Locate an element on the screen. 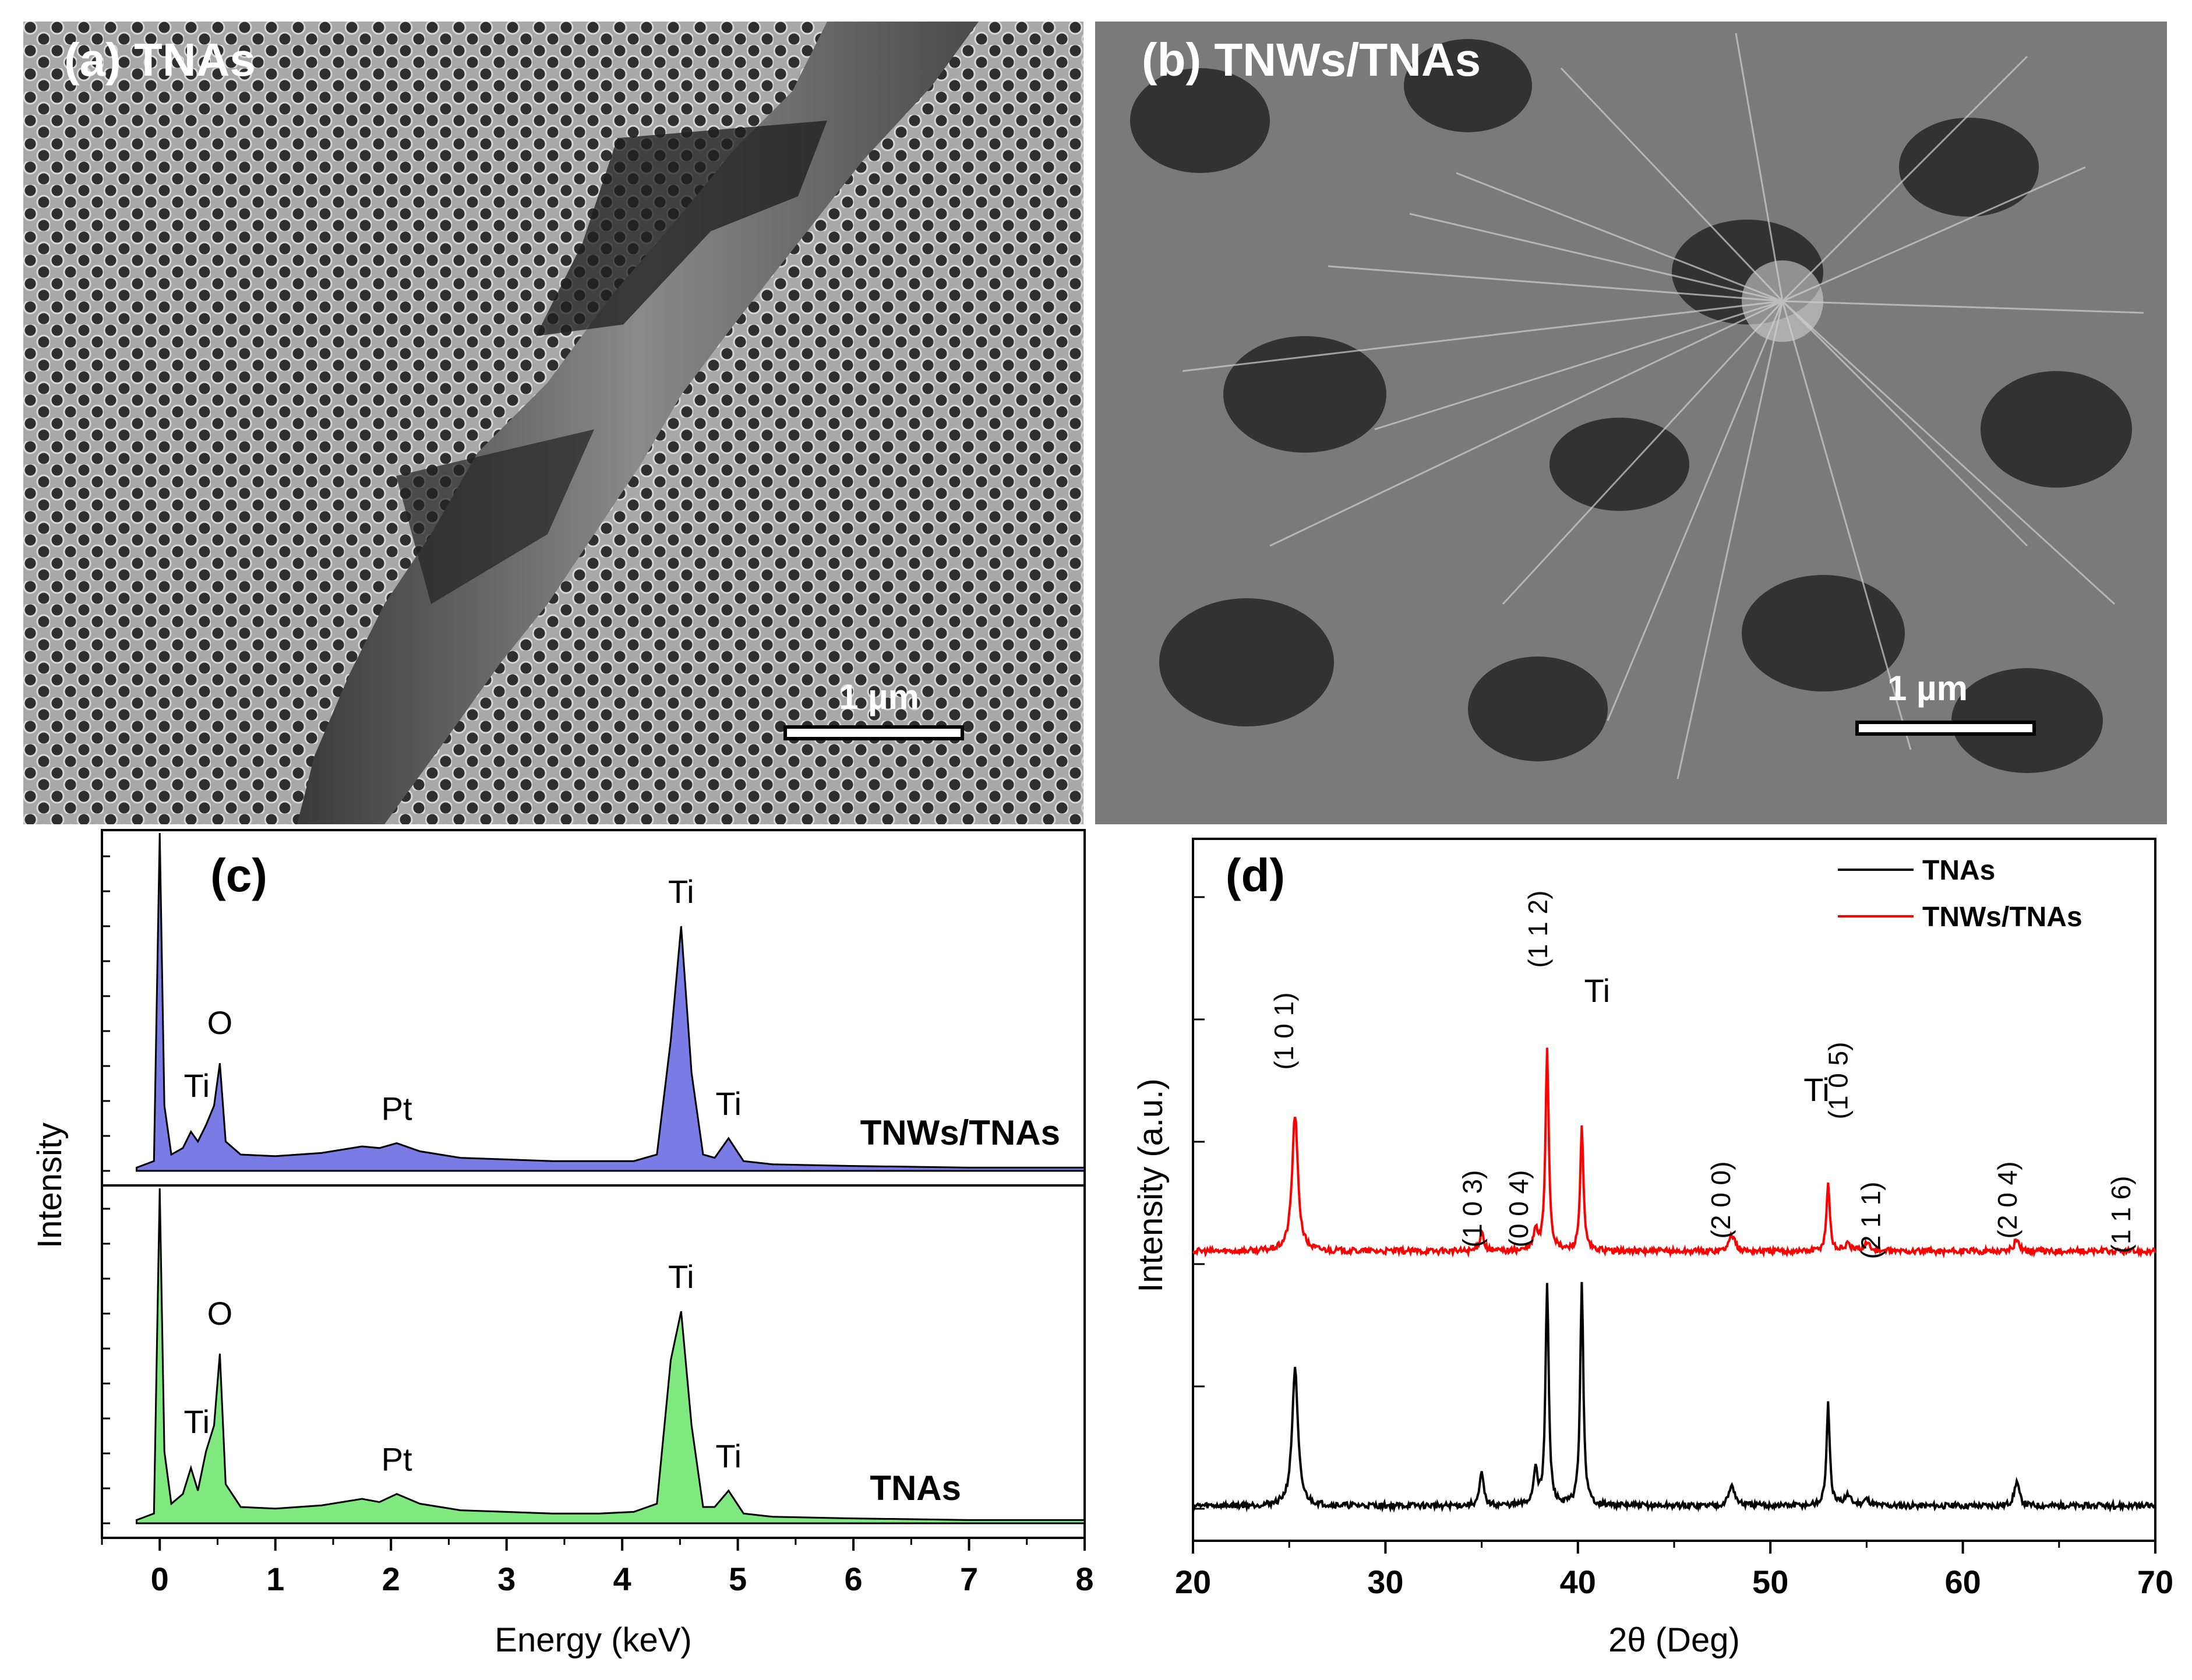 This screenshot has width=2192, height=1680. peak-annotation: (1 1 6) is located at coordinates (2121, 1215).